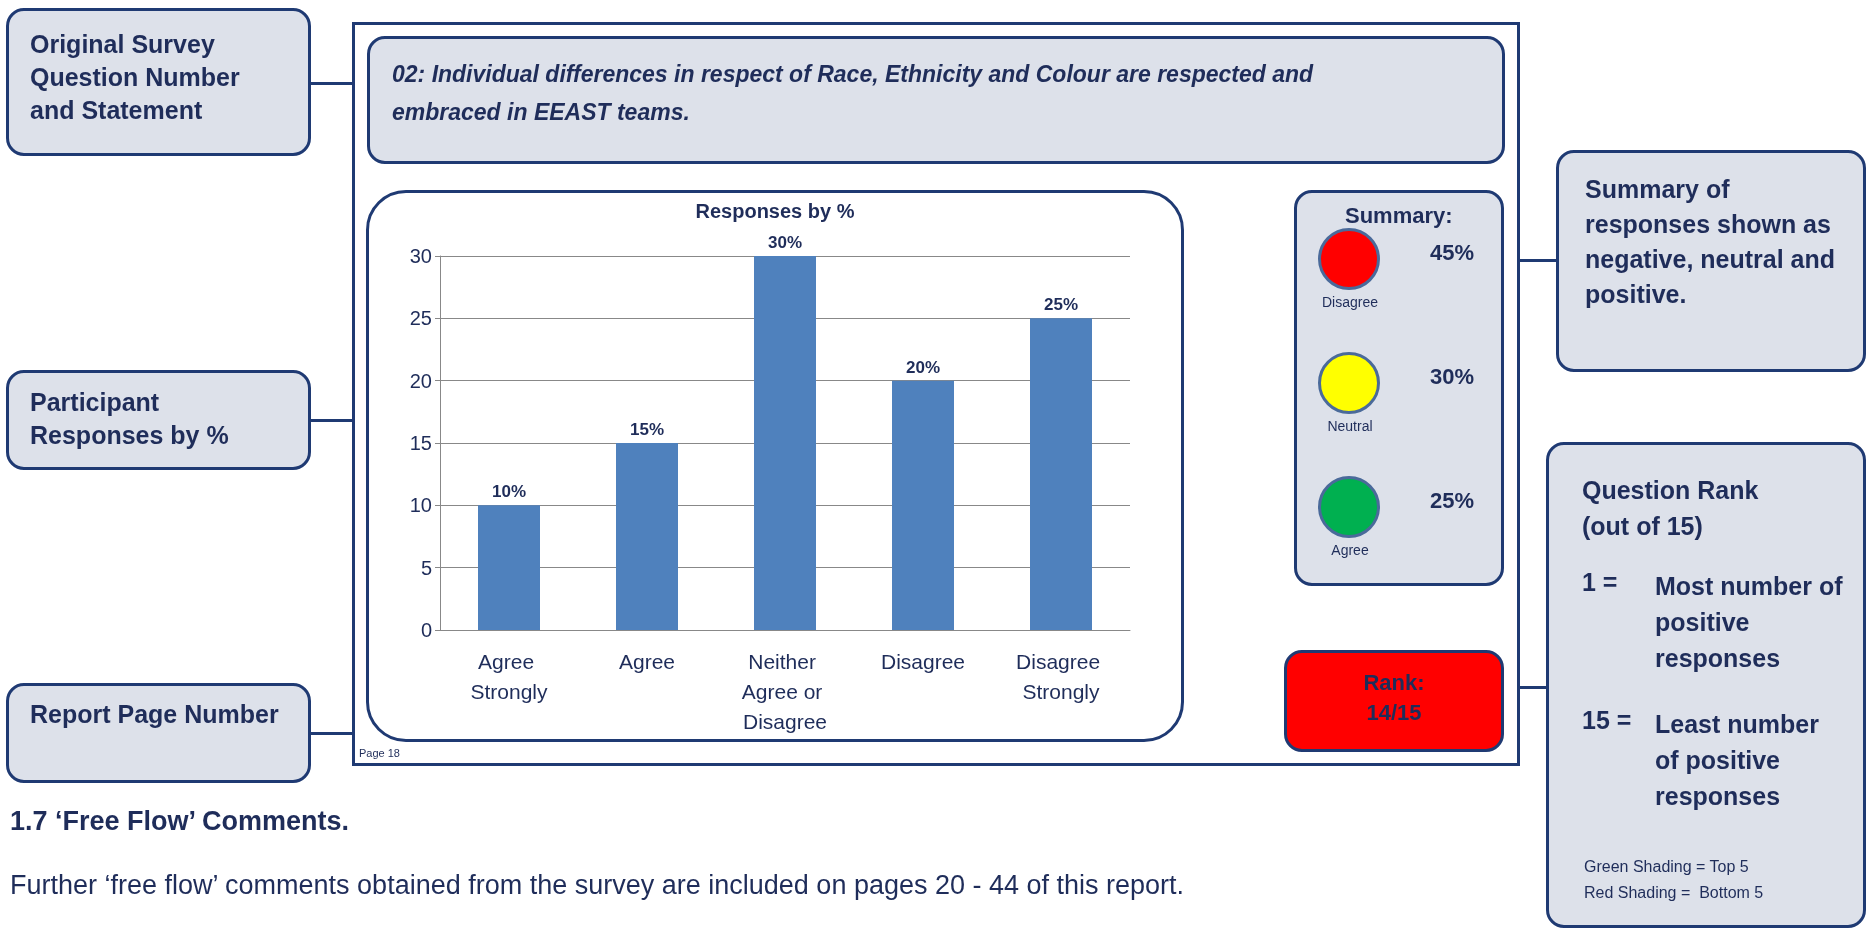  What do you see at coordinates (923, 367) in the screenshot?
I see `data-label: 20%` at bounding box center [923, 367].